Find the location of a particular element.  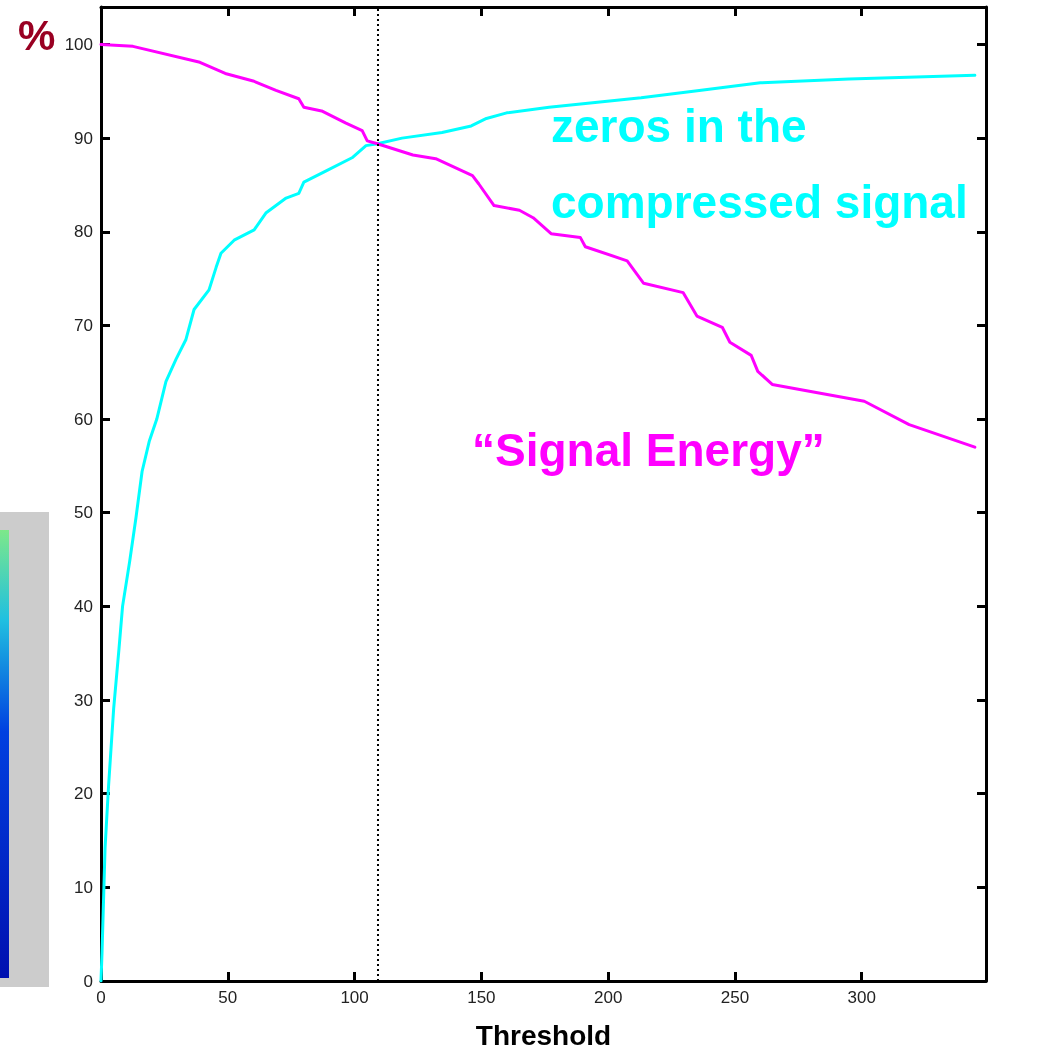

y-tick-label: 100 is located at coordinates (78, 44).